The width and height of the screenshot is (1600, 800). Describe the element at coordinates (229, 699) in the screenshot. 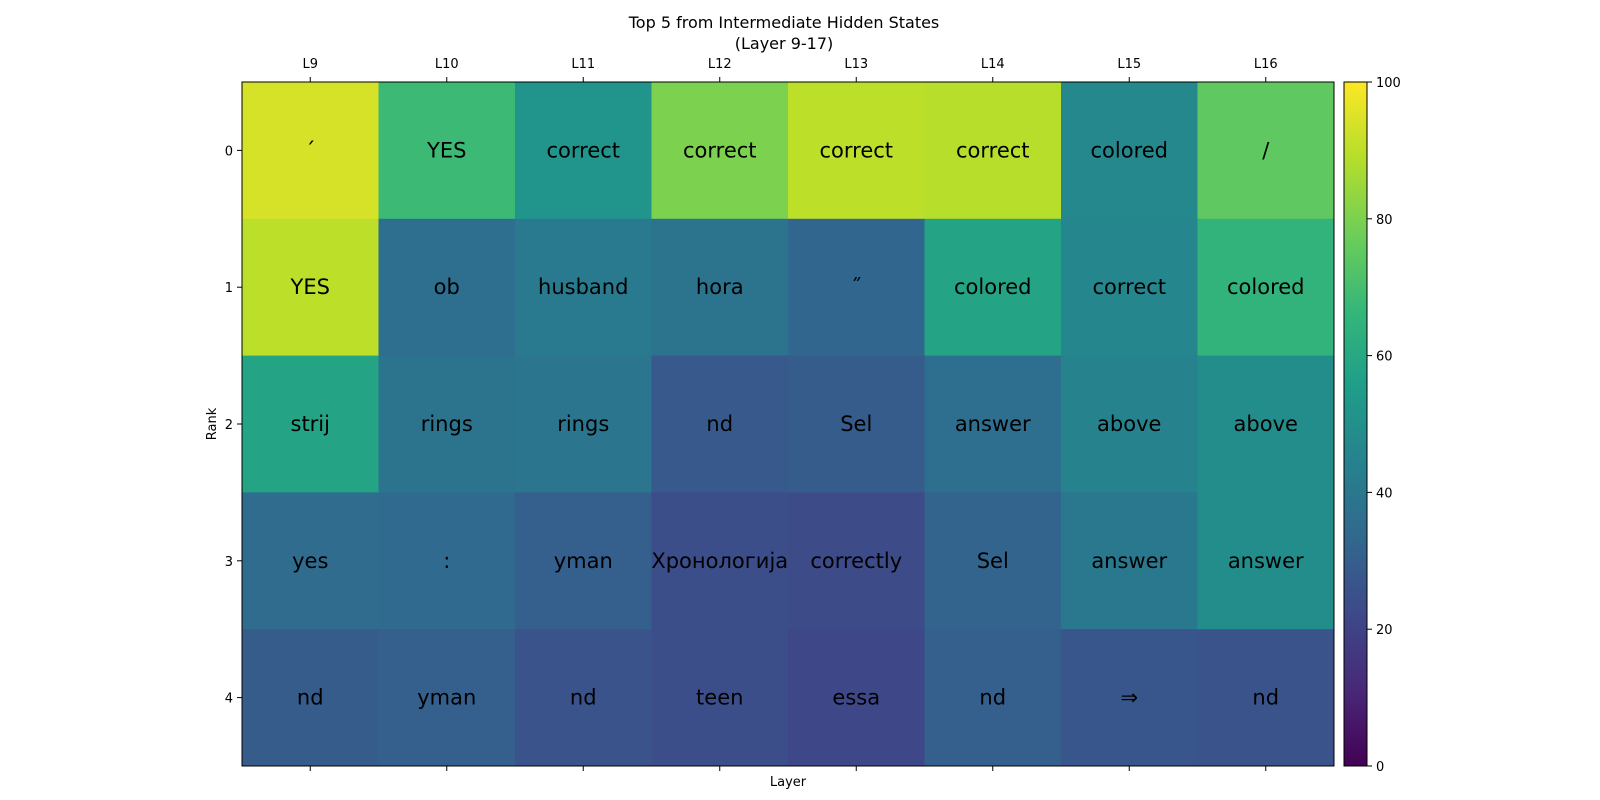

I see `y-tick-label: 4` at that location.